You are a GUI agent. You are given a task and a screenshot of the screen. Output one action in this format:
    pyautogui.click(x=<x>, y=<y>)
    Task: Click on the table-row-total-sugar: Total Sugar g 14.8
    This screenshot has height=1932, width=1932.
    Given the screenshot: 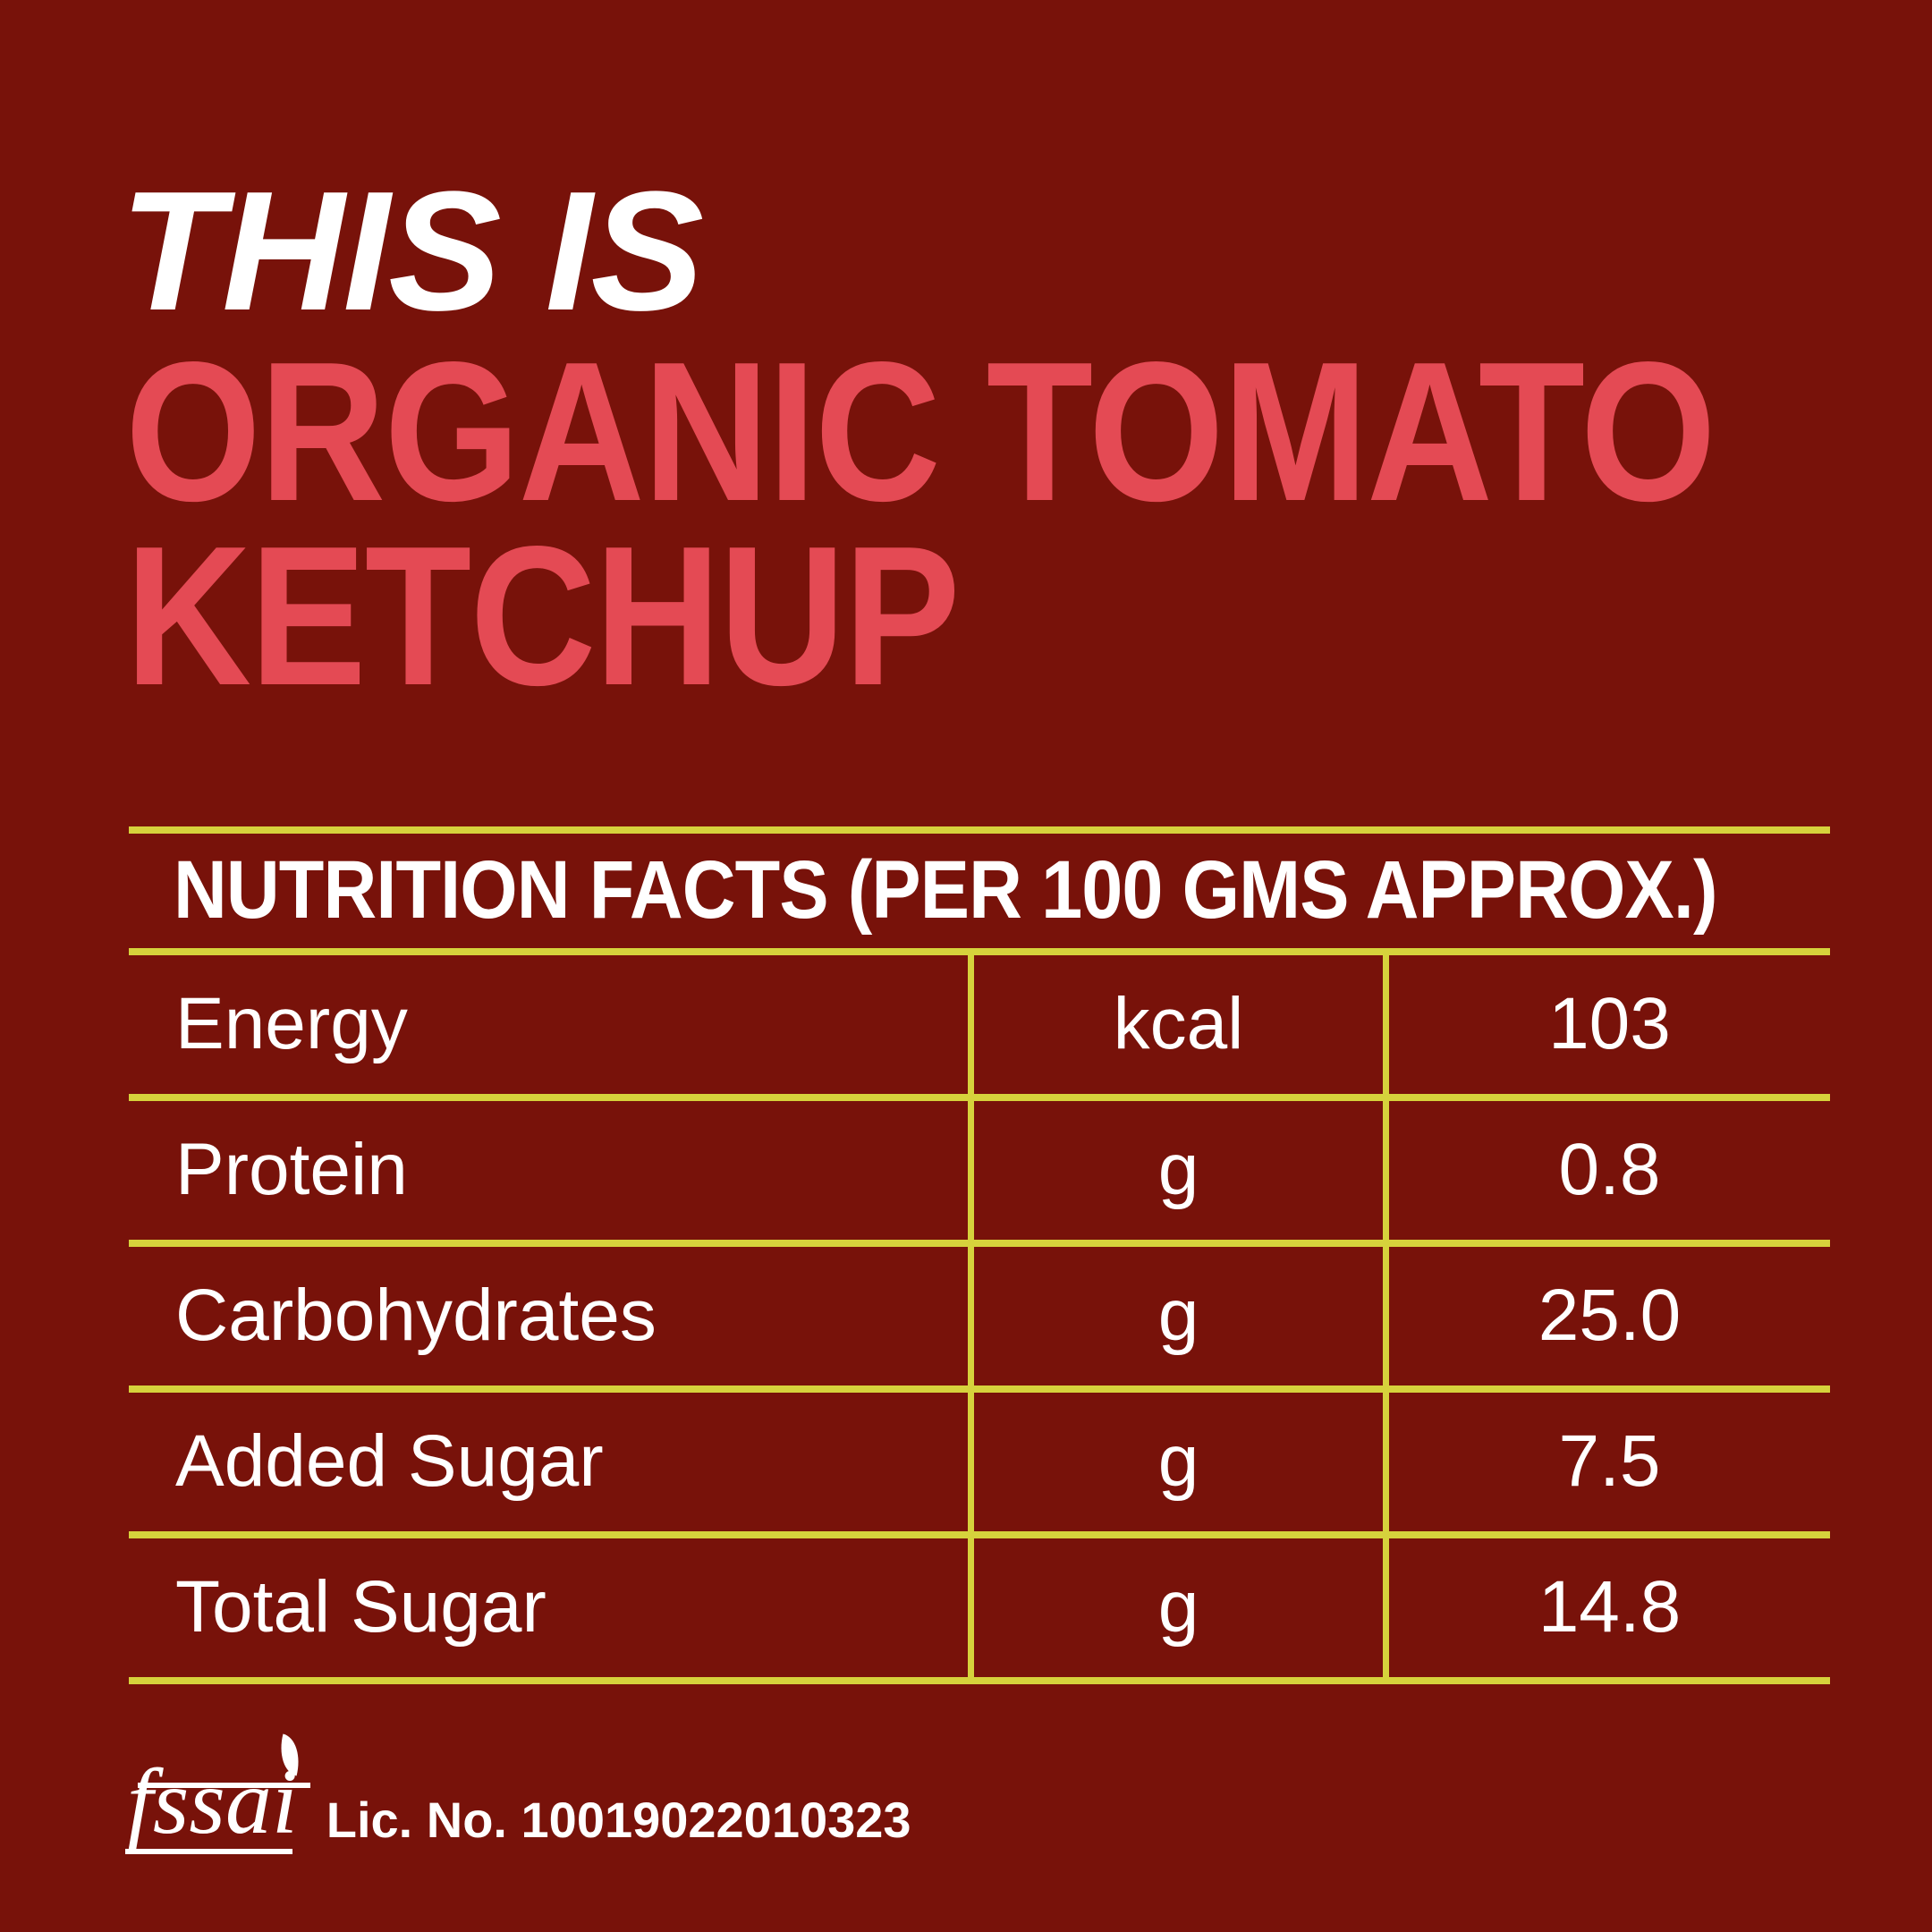 What is the action you would take?
    pyautogui.click(x=979, y=1611)
    